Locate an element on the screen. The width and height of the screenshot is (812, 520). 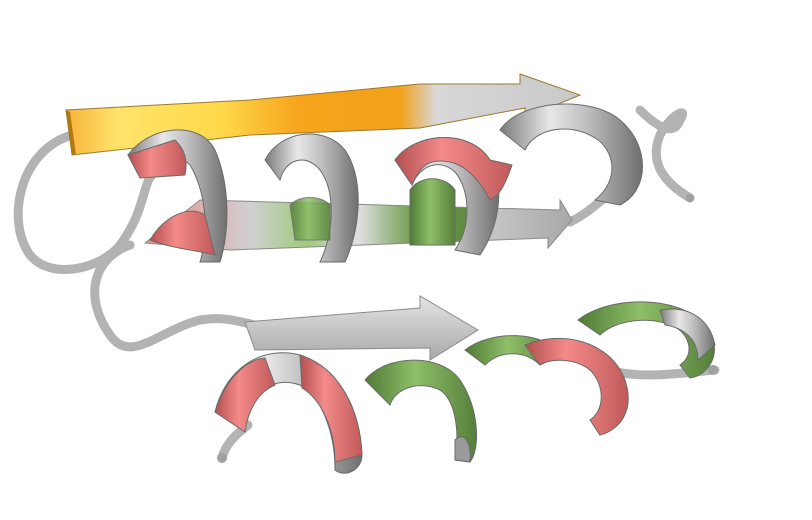
helix-lower-gray-band is located at coordinates (462, 449).